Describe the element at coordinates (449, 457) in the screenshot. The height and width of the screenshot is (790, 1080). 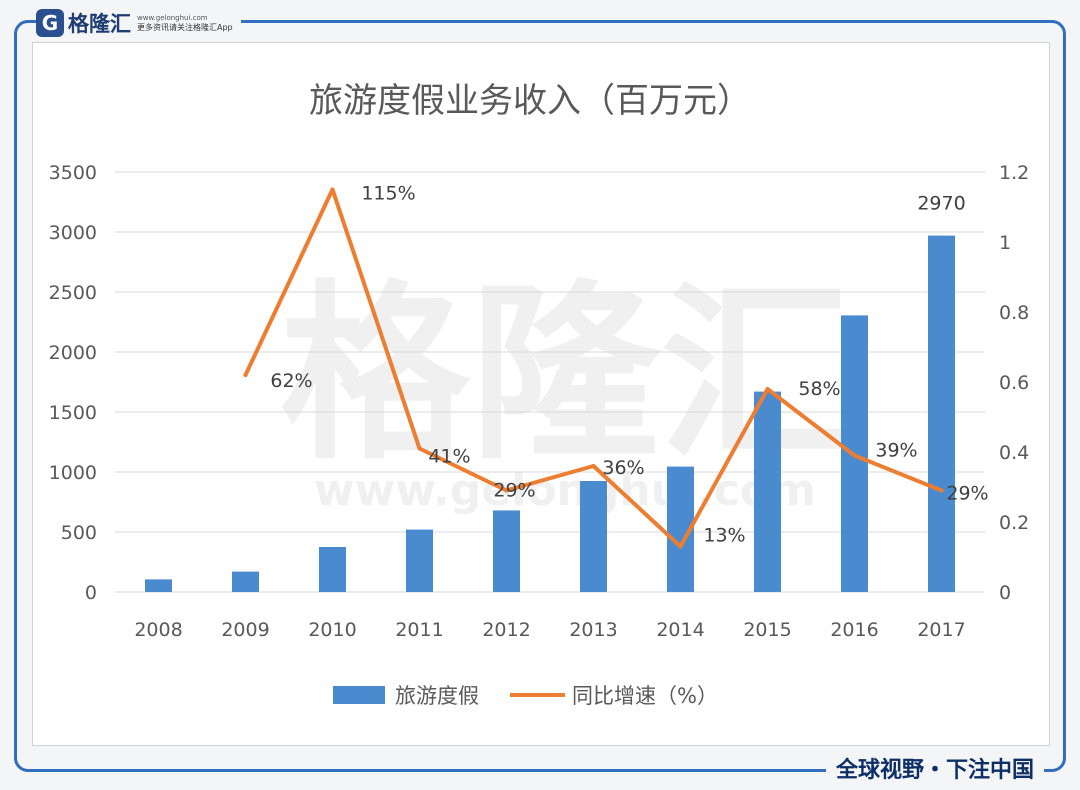
I see `line-data-label: 41%` at that location.